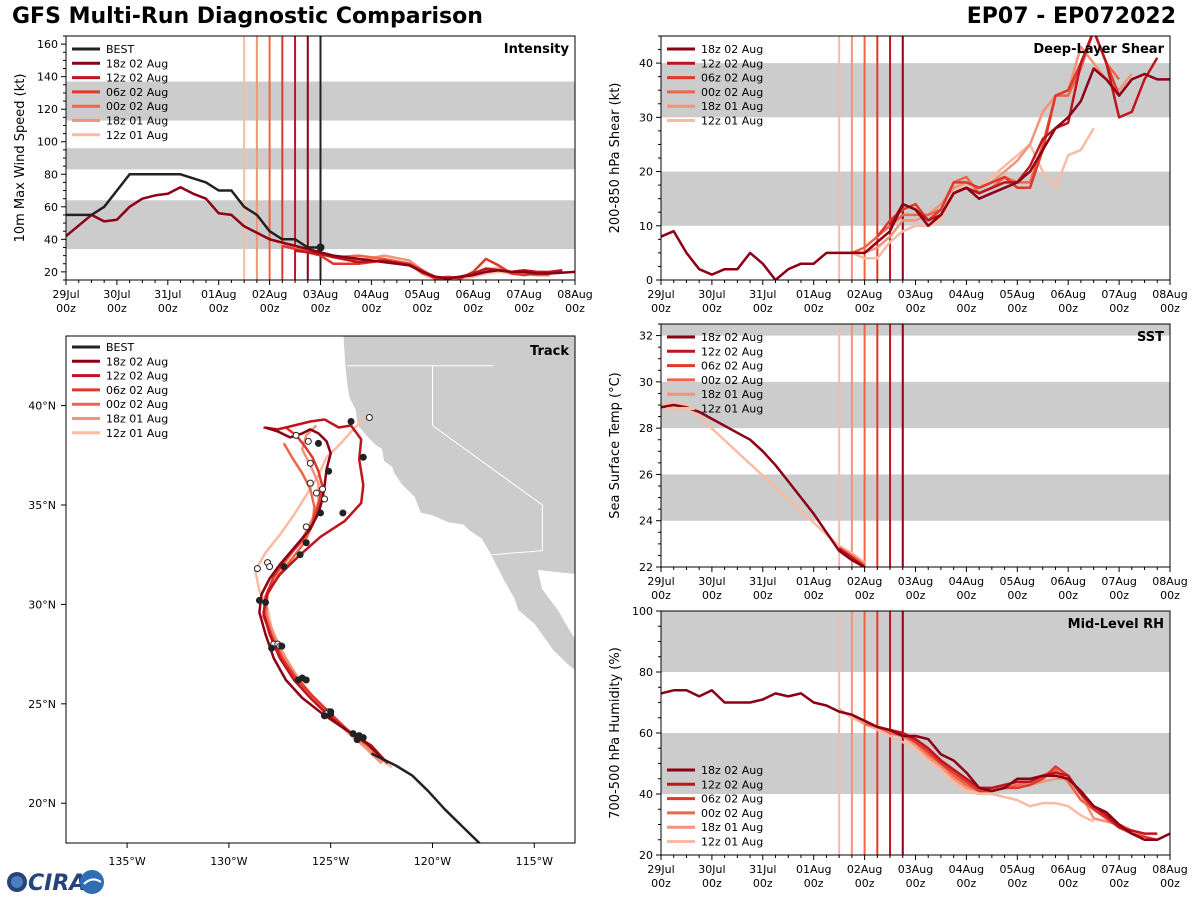 The image size is (1200, 900). I want to click on track-xtick-label: 120°W, so click(432, 861).